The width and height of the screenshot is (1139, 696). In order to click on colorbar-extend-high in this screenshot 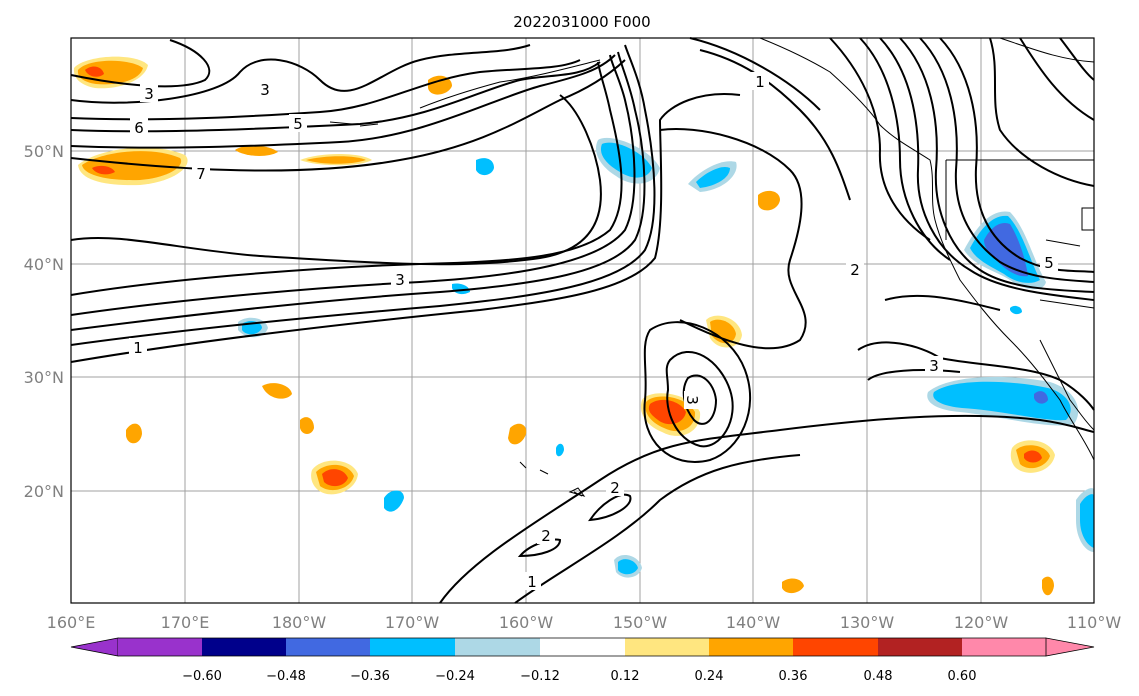, I will do `click(1070, 647)`.